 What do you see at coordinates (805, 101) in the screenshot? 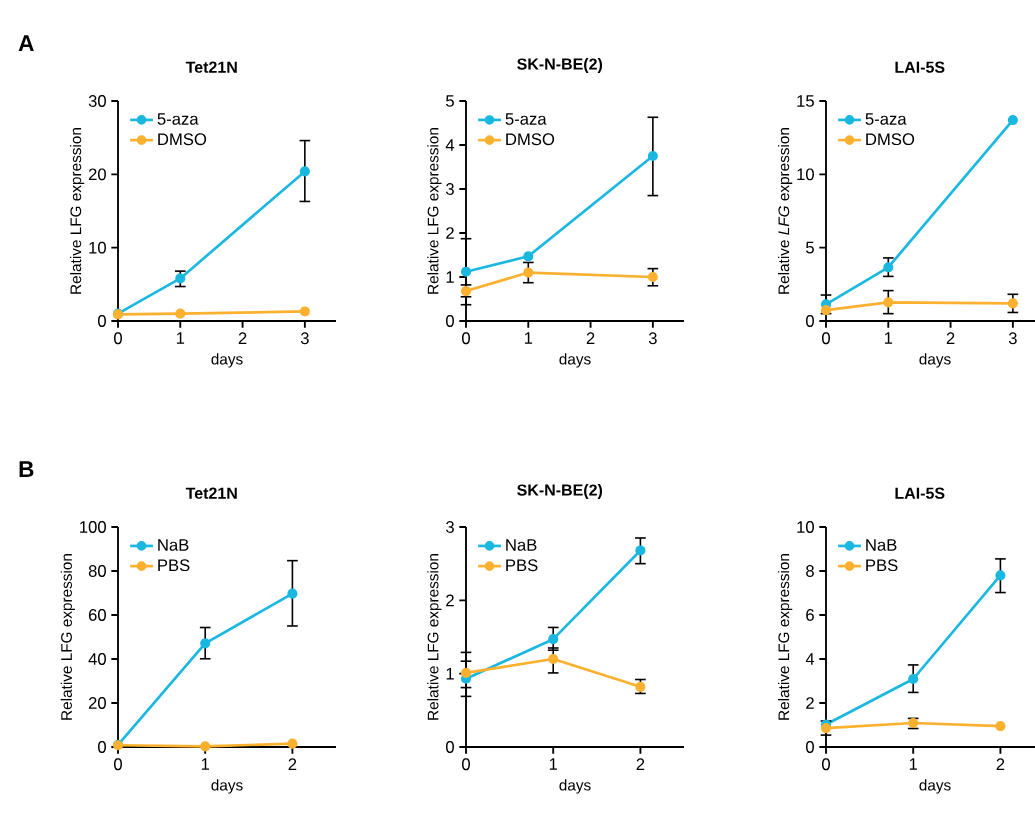
I see `y-tick-label: 15` at bounding box center [805, 101].